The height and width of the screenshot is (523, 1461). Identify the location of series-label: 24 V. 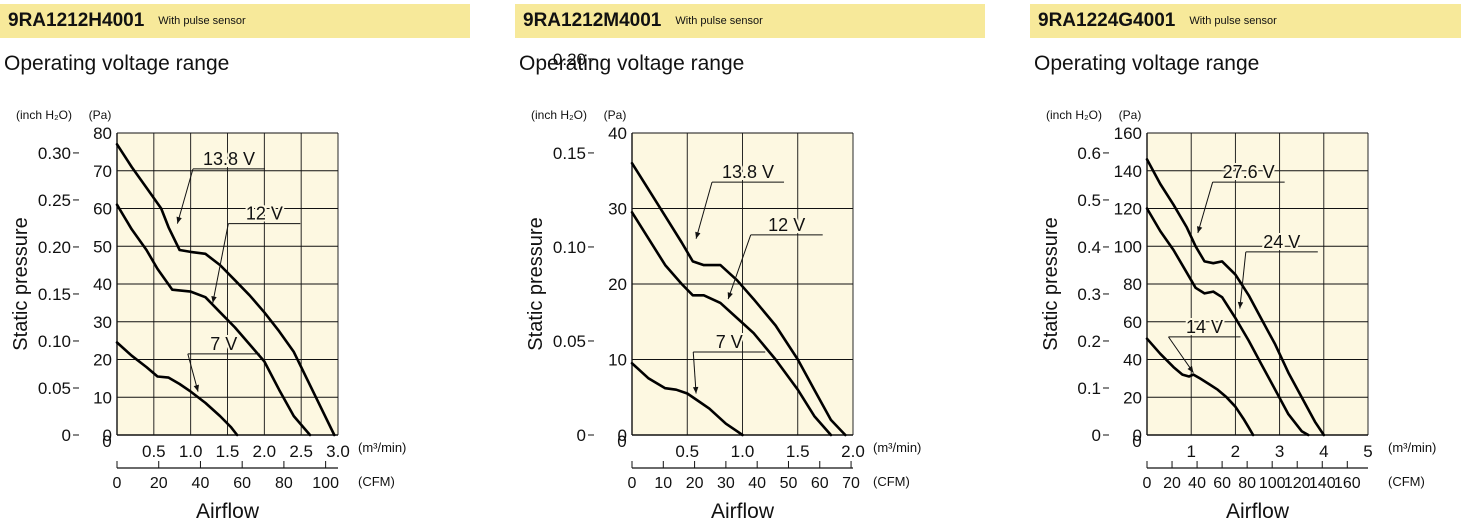
(1281, 242).